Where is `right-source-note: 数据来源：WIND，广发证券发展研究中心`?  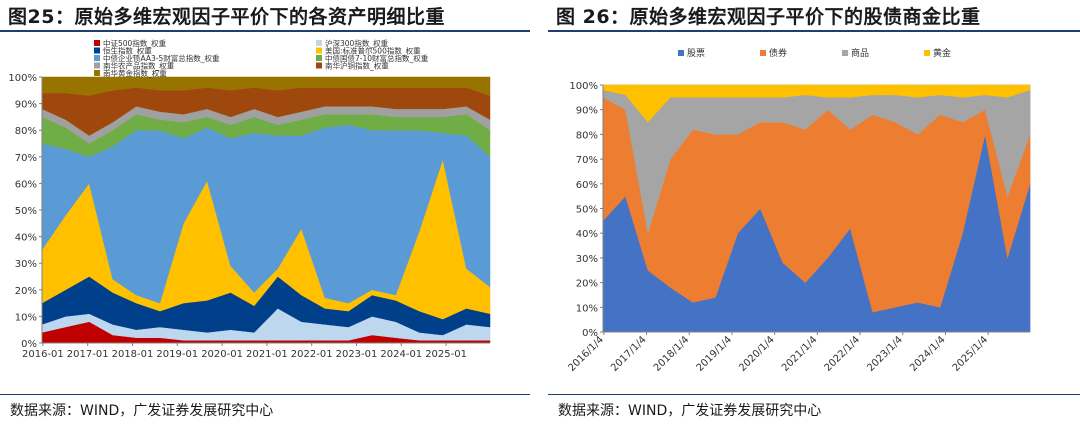
right-source-note: 数据来源：WIND，广发证券发展研究中心 is located at coordinates (690, 411).